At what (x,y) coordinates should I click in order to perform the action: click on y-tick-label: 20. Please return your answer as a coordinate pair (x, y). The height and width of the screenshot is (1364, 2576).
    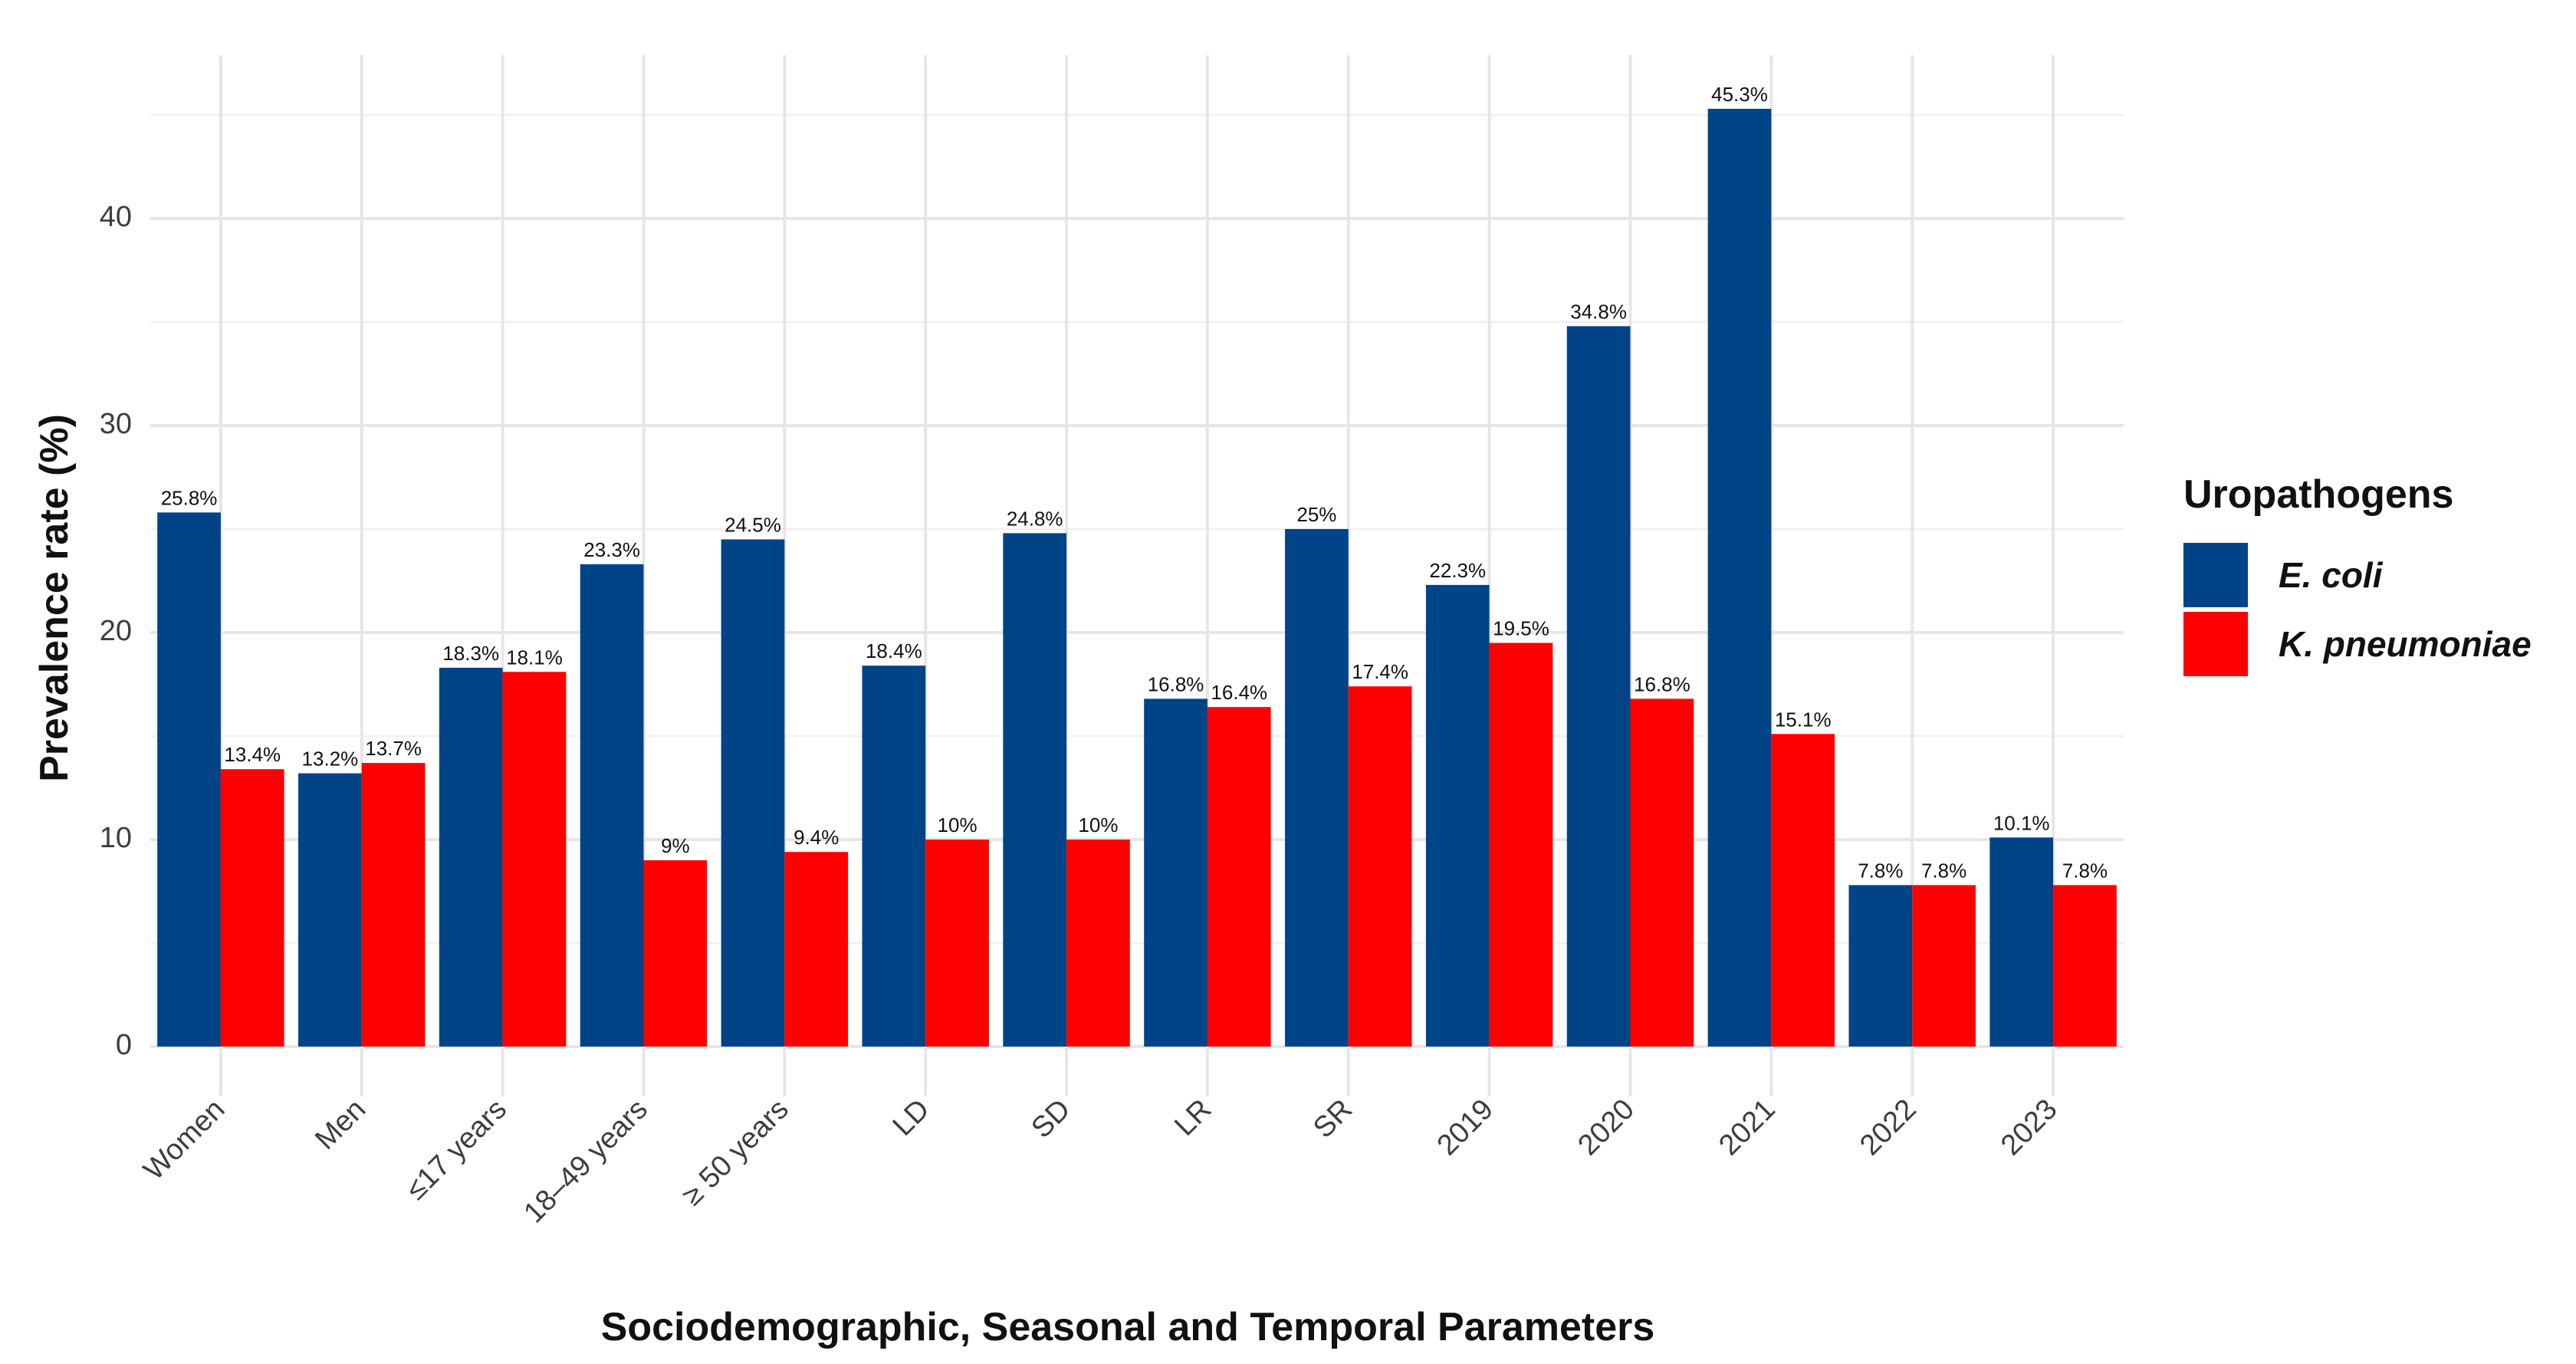
    Looking at the image, I should click on (116, 631).